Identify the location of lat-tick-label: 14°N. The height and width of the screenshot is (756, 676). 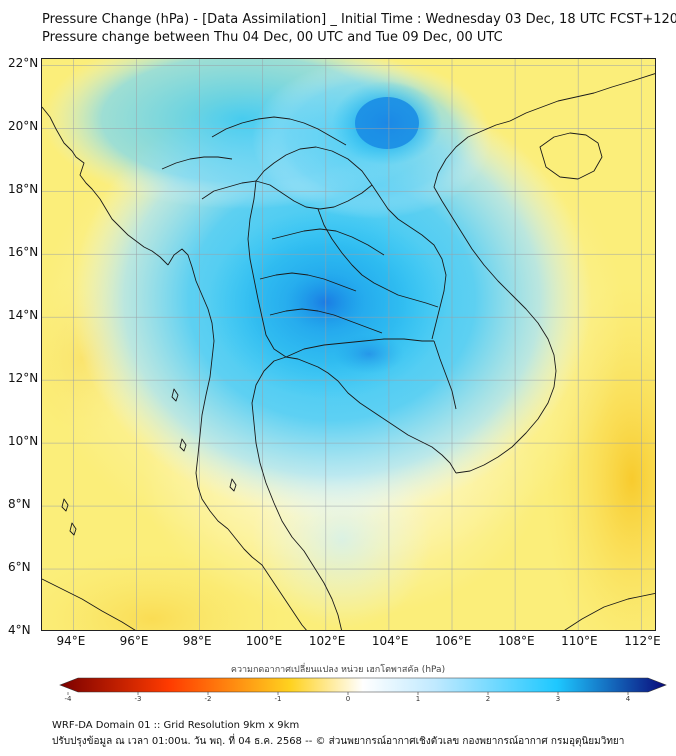
(23, 315).